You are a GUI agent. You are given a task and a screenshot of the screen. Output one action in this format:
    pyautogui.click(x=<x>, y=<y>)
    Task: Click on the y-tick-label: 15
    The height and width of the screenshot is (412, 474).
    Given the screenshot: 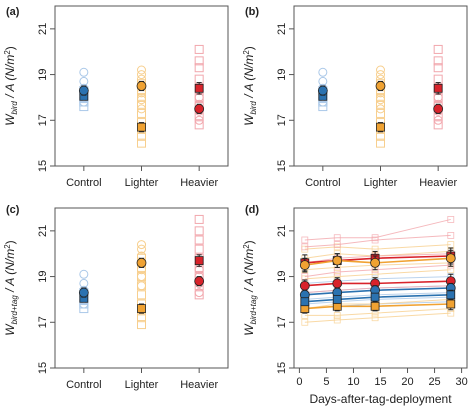 What is the action you would take?
    pyautogui.click(x=43, y=166)
    